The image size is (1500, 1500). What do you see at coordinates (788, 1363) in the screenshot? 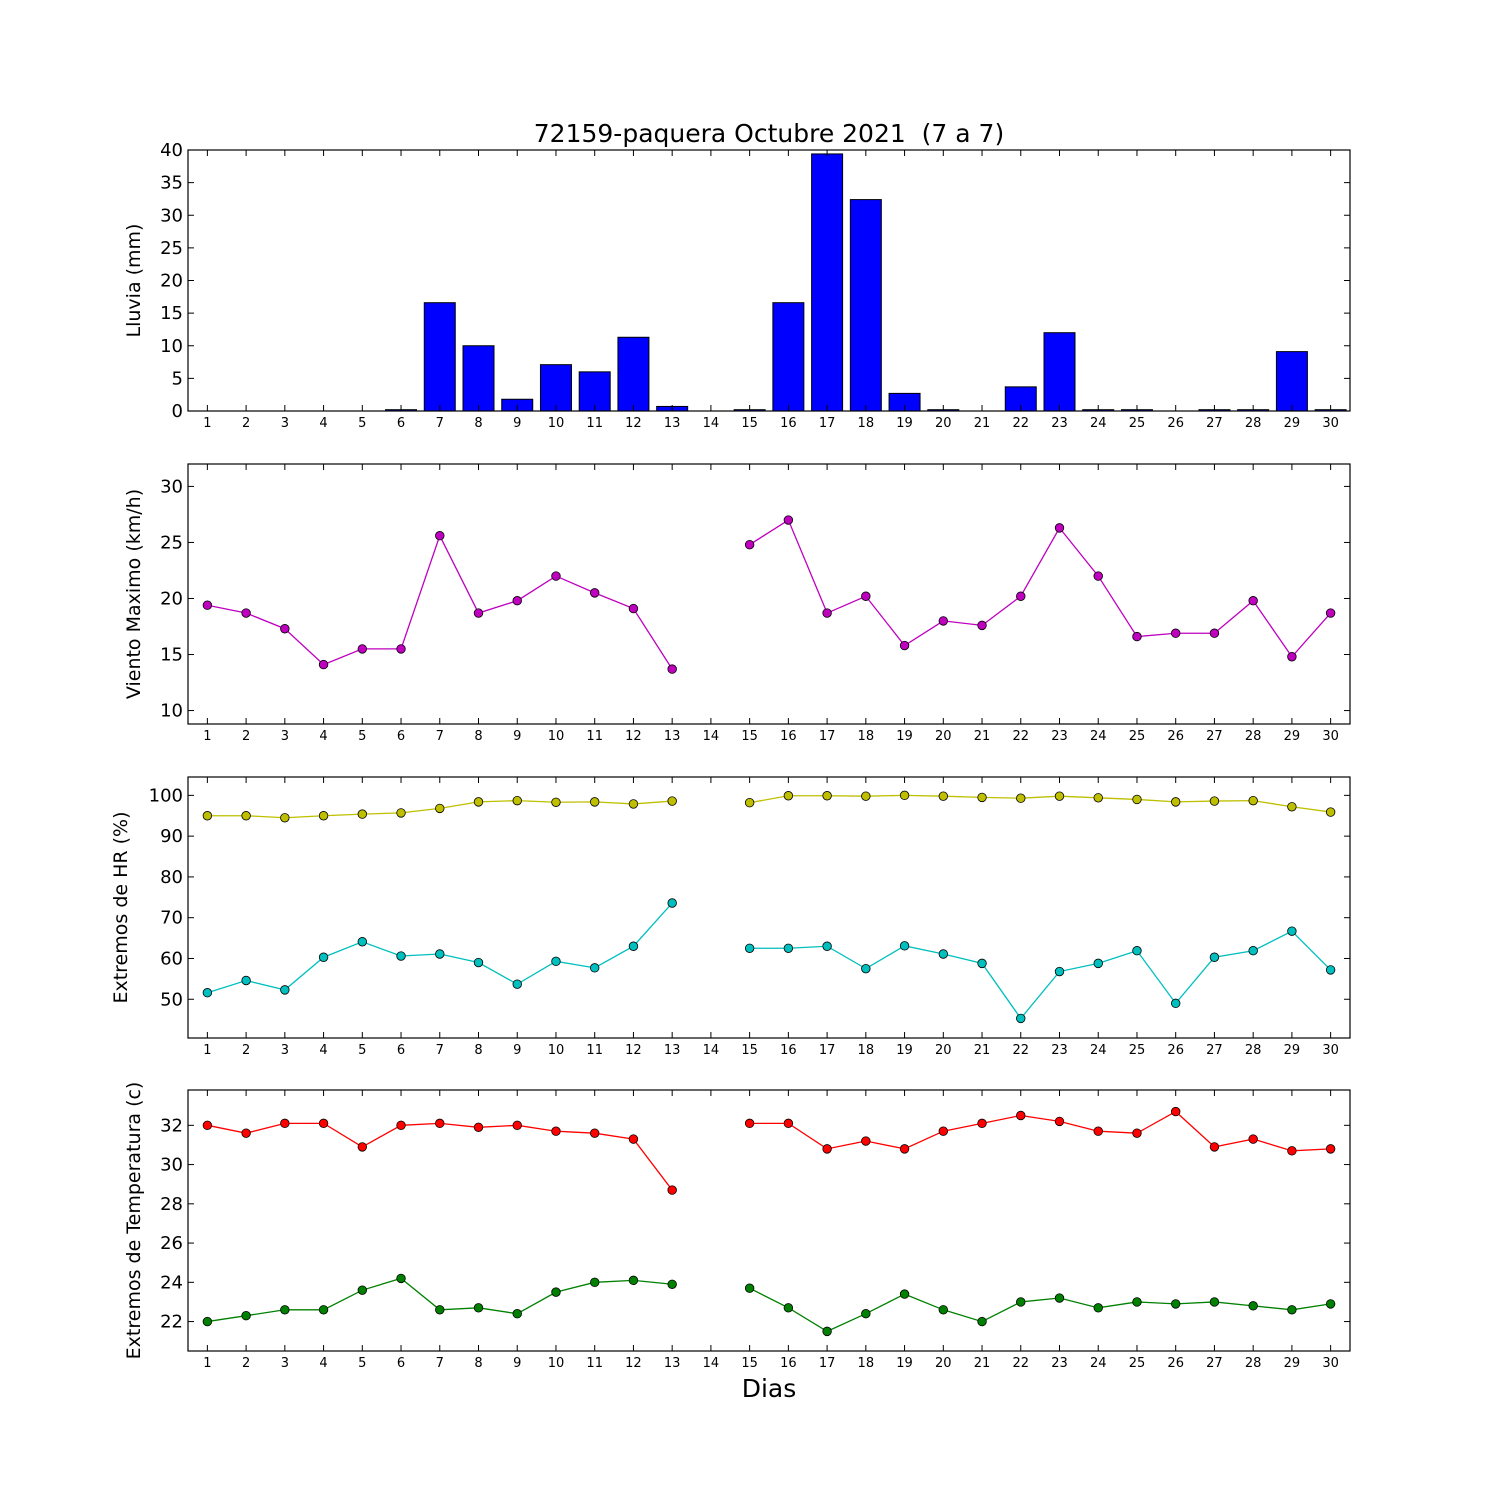
I see `xtick-label: 16` at bounding box center [788, 1363].